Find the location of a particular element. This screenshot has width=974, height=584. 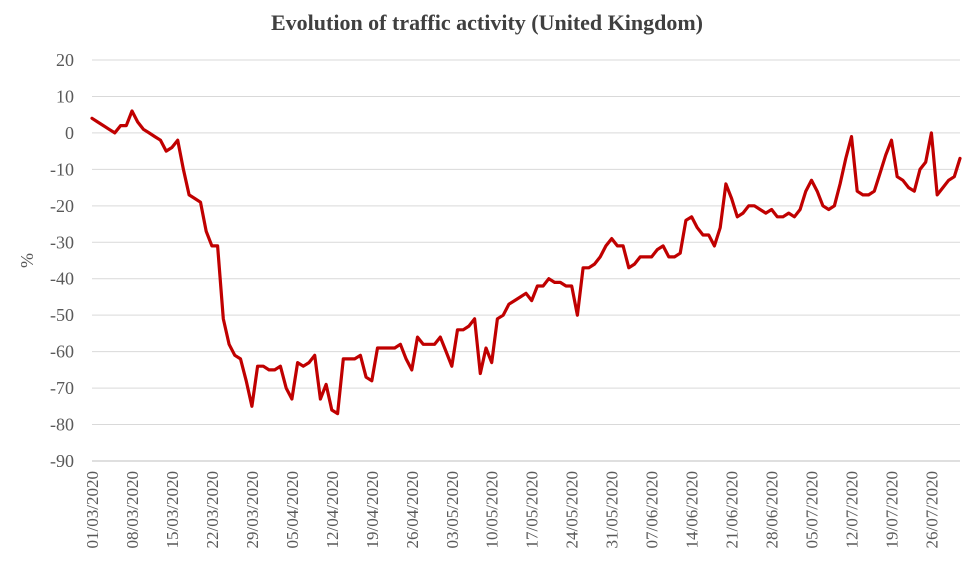

y-tick-label: -20 is located at coordinates (62, 206).